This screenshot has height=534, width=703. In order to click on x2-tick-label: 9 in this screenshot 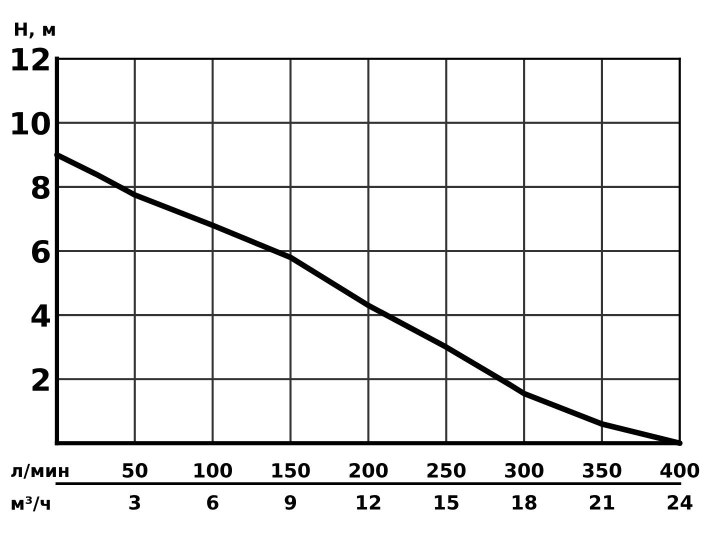, I will do `click(290, 502)`.